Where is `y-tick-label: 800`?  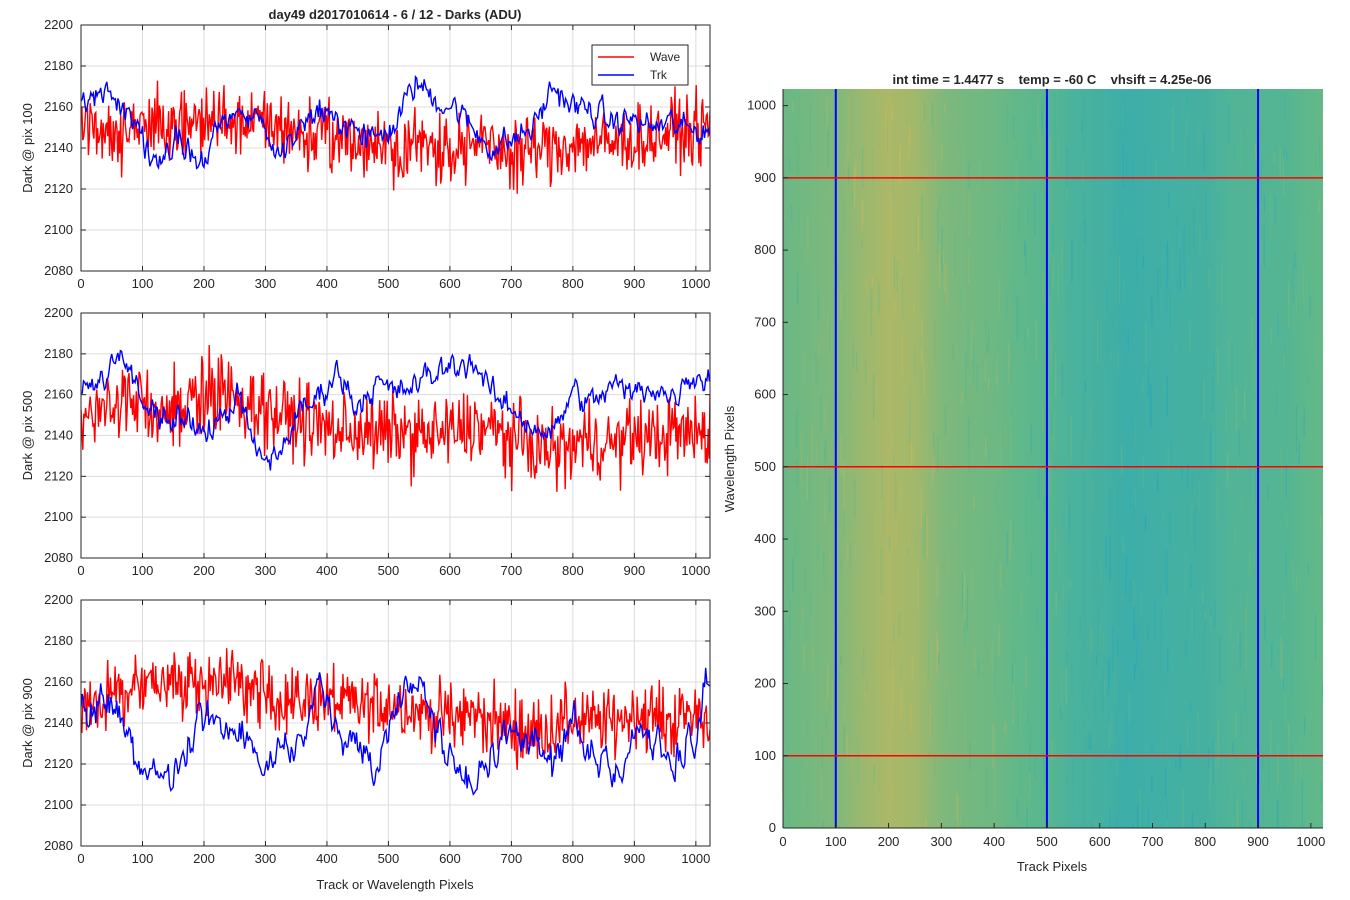
y-tick-label: 800 is located at coordinates (765, 249).